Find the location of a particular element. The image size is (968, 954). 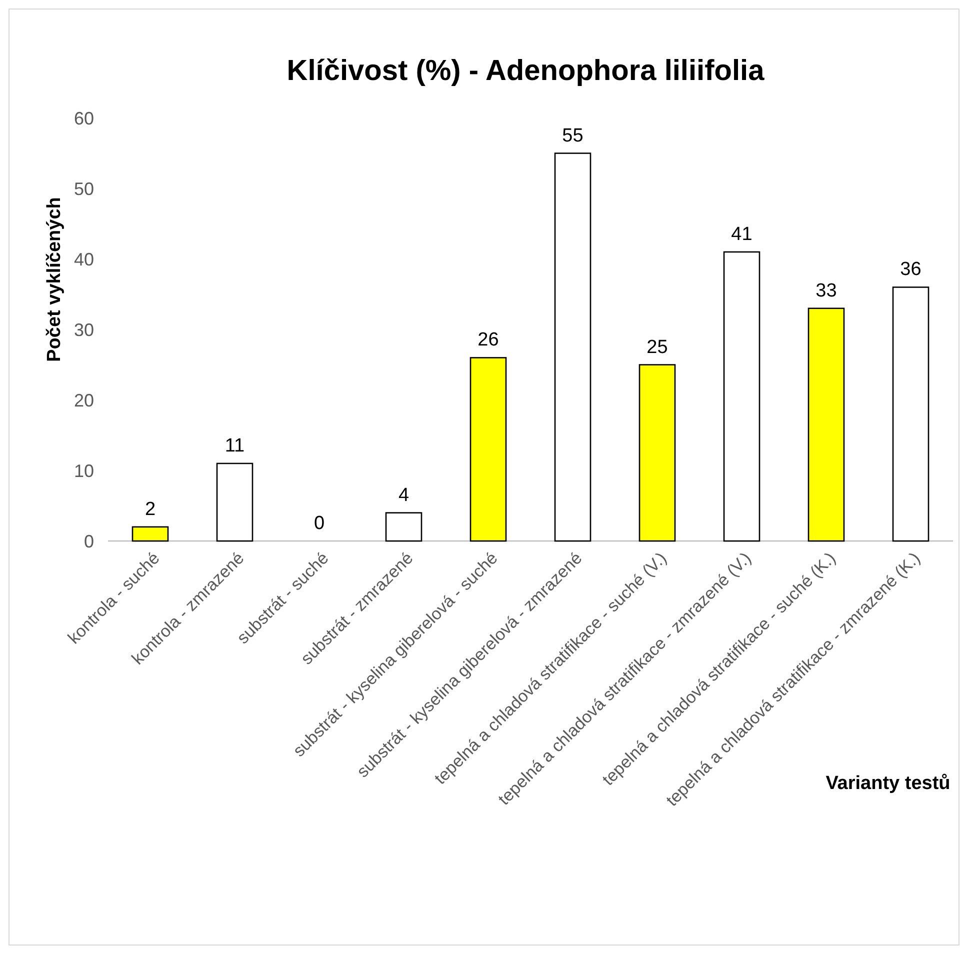

y-tick-label: 10 is located at coordinates (84, 470).